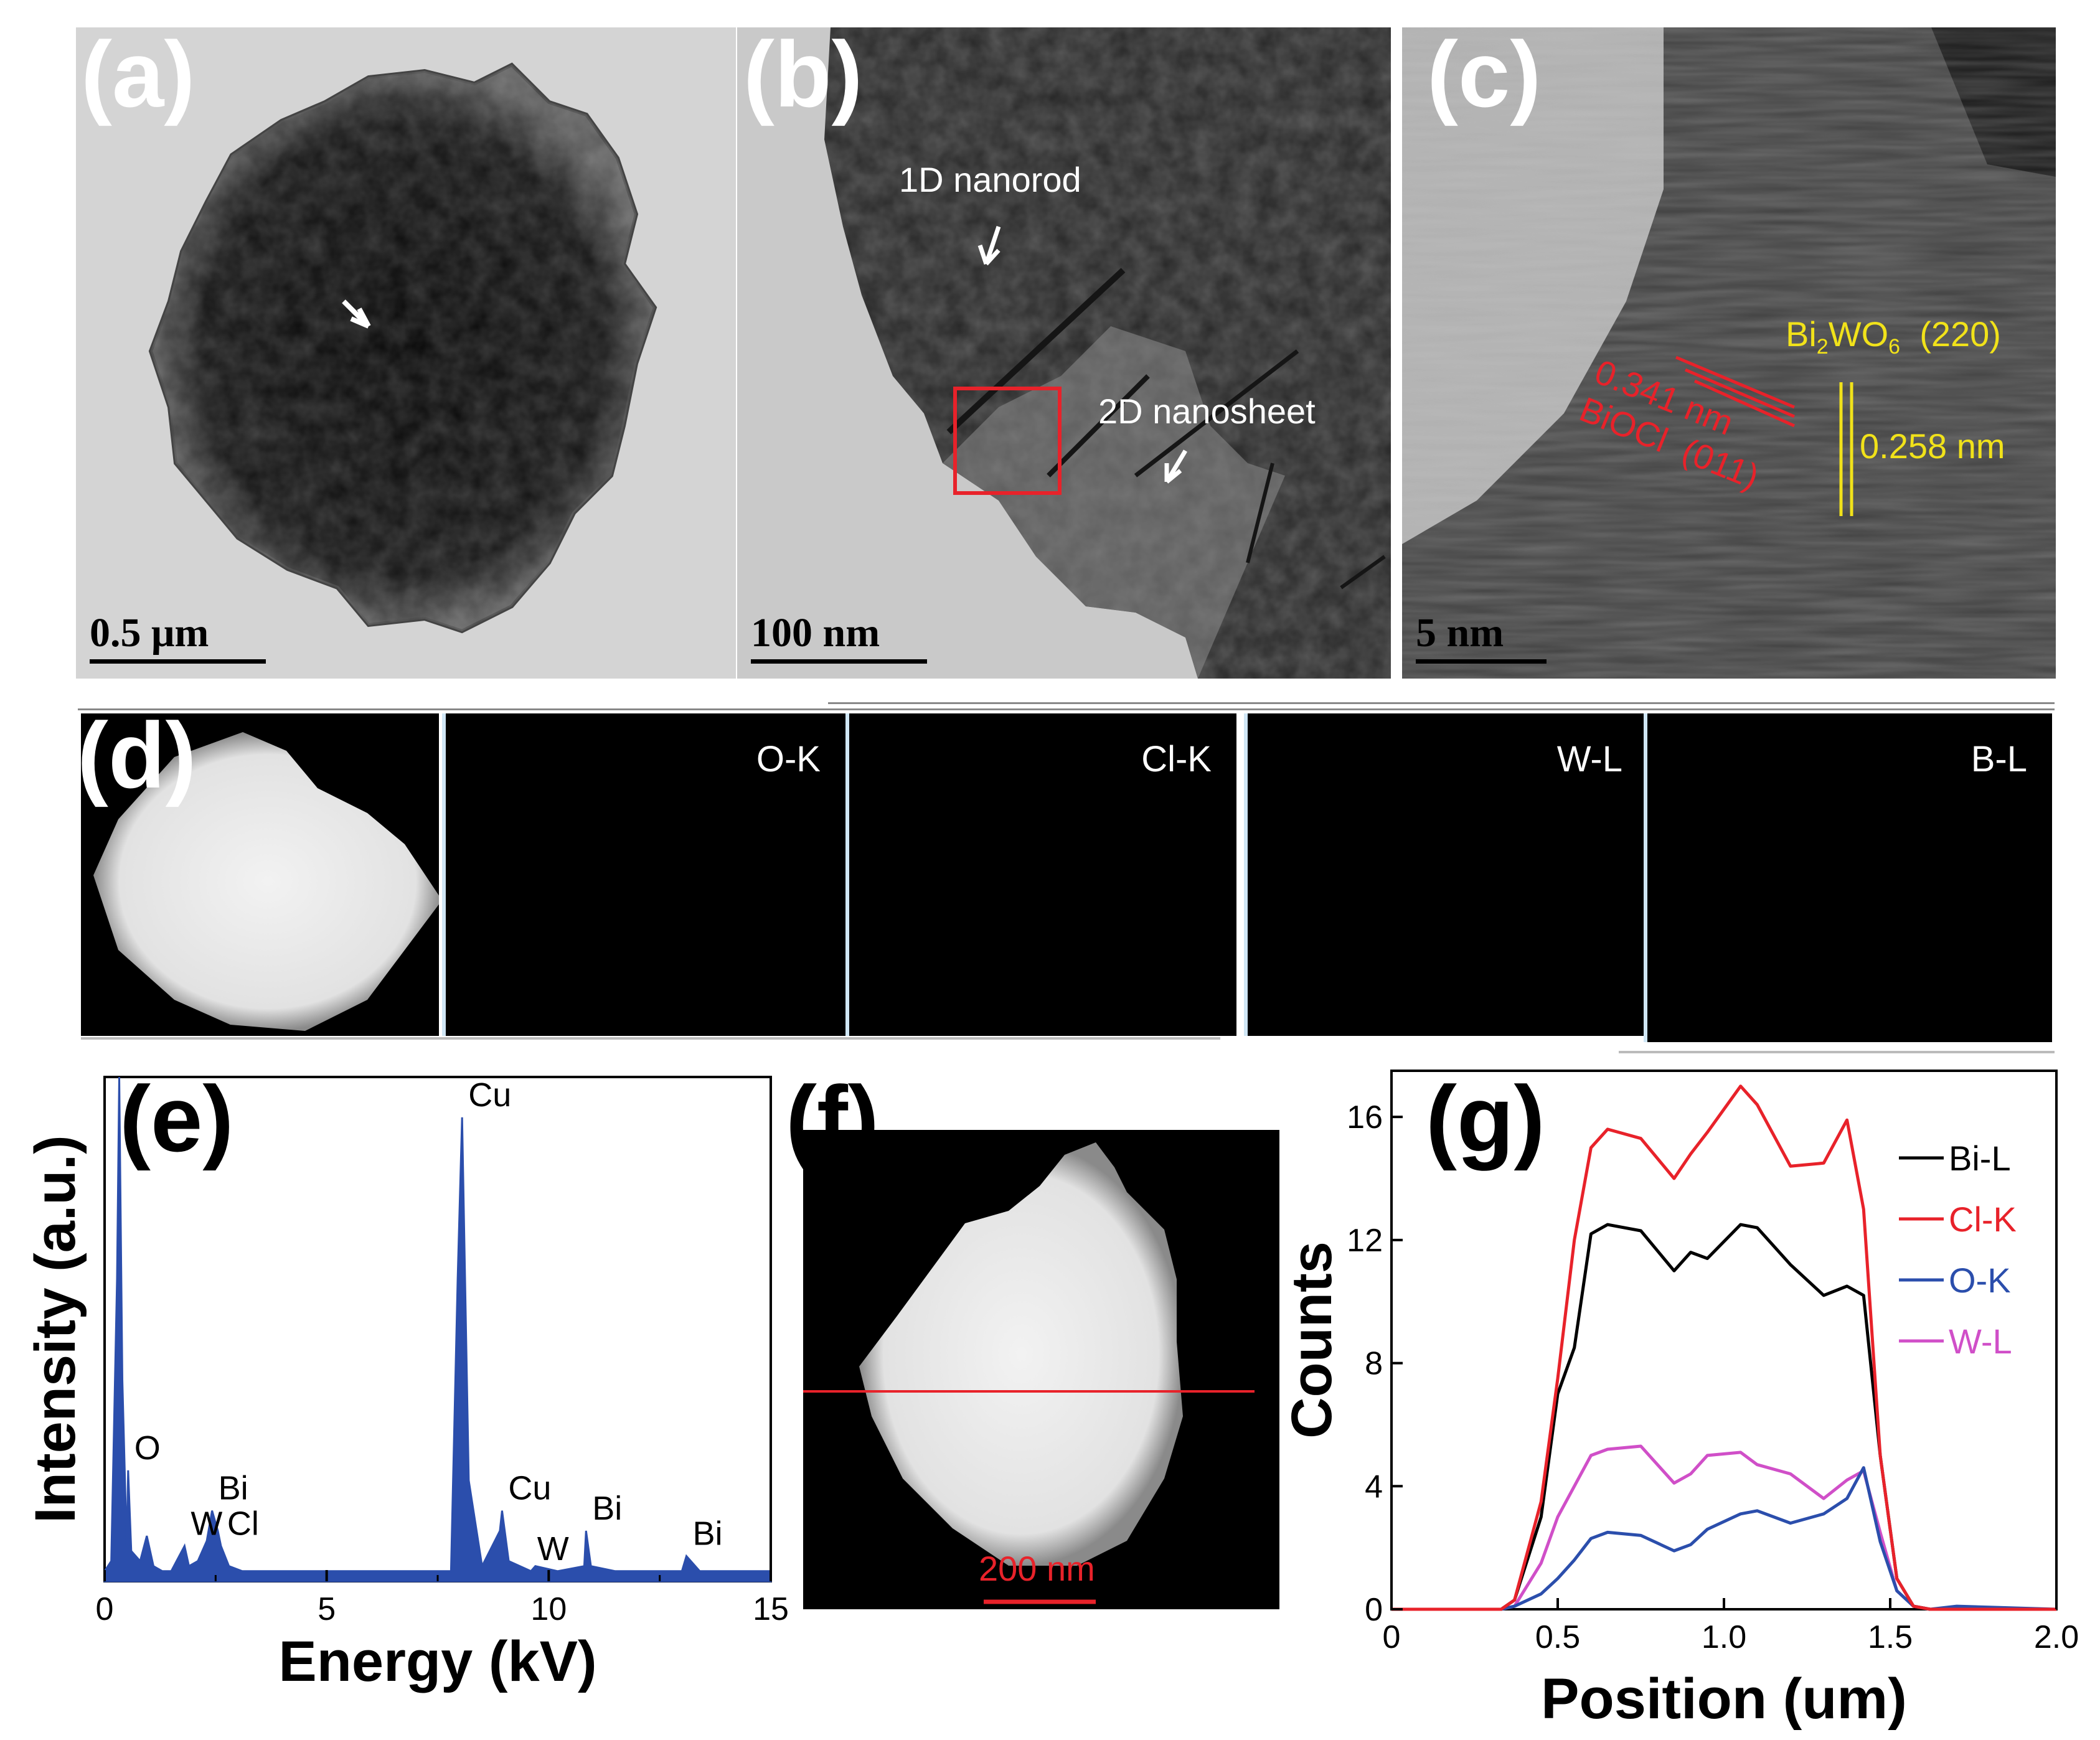  I want to click on series-o-k, so click(1724, 1538).